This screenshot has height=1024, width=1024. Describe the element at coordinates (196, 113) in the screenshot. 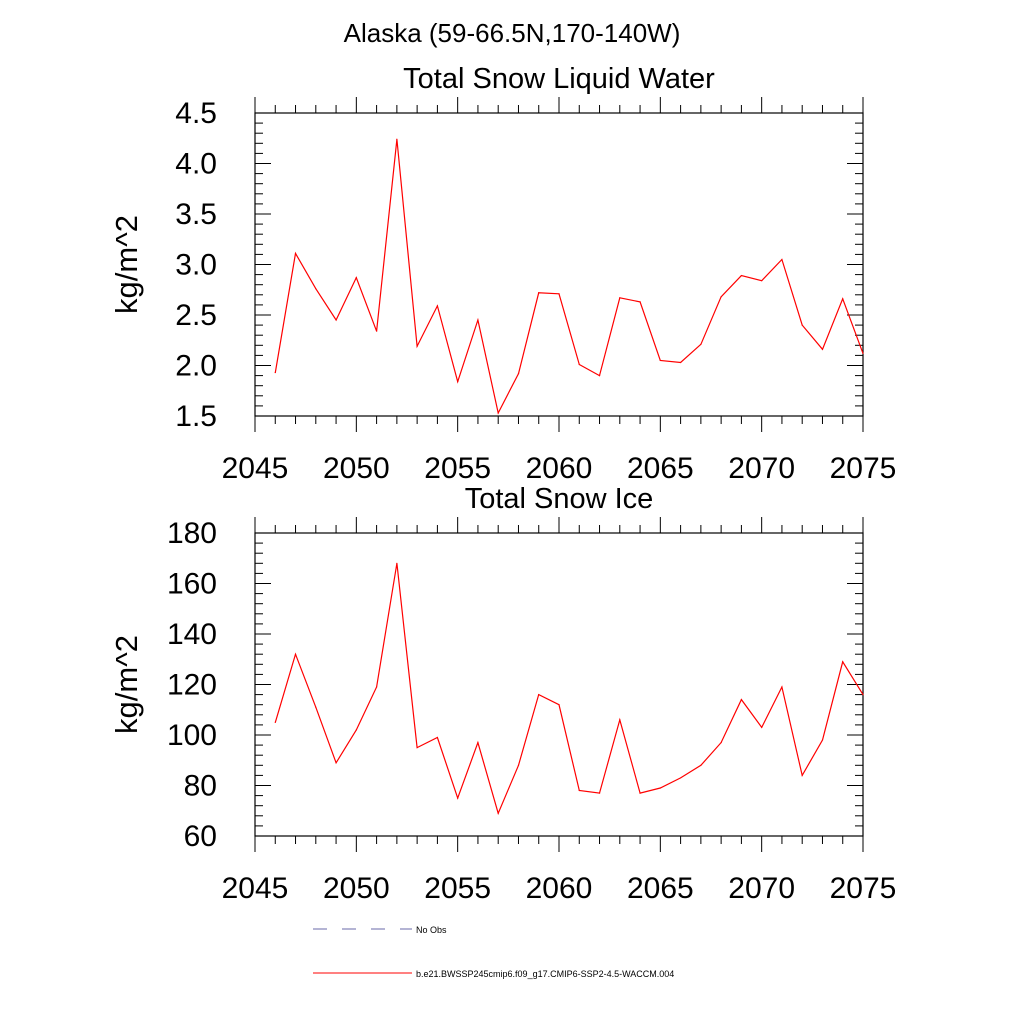

I see `y-tick-label: 4.5` at that location.